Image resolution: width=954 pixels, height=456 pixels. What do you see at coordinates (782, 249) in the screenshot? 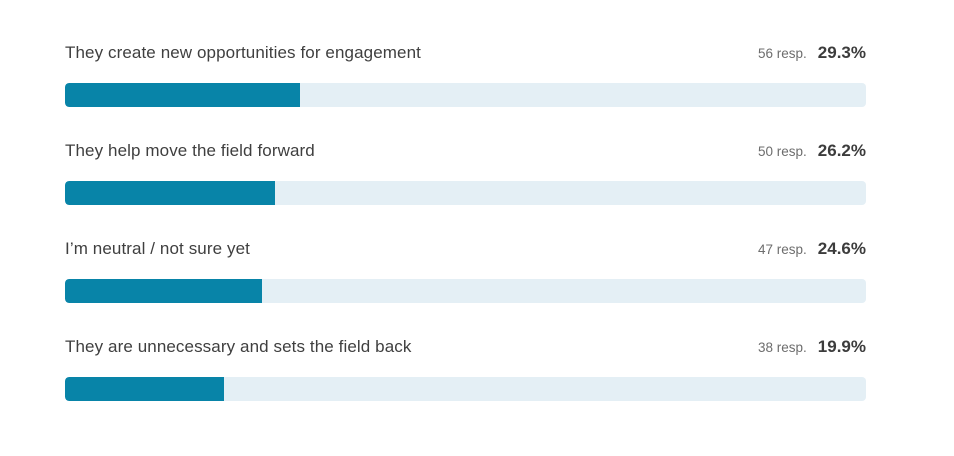
I see `response-count: 47 resp.` at bounding box center [782, 249].